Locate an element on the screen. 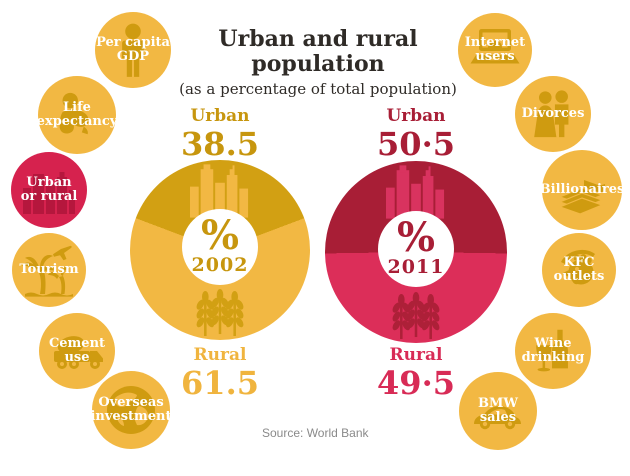 The width and height of the screenshot is (630, 476). bubble-per-capita-gdp: Per capita GDP is located at coordinates (133, 50).